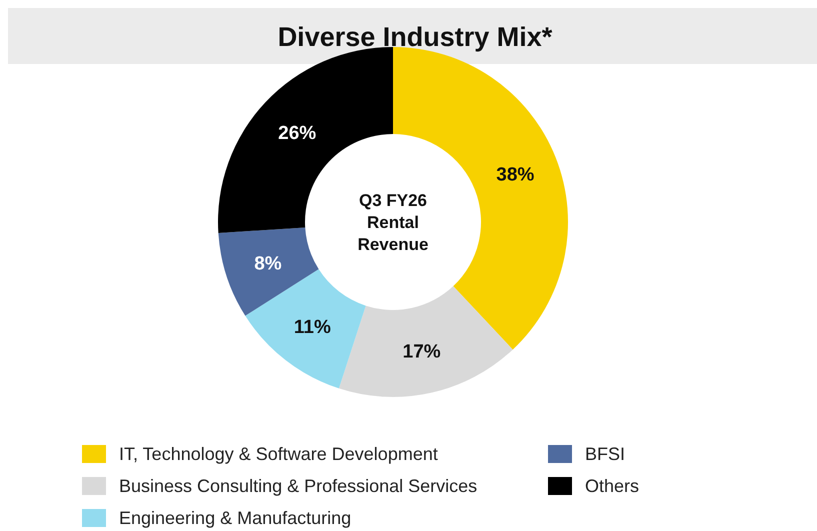 The height and width of the screenshot is (531, 817). Describe the element at coordinates (312, 327) in the screenshot. I see `data-label: 11%` at that location.